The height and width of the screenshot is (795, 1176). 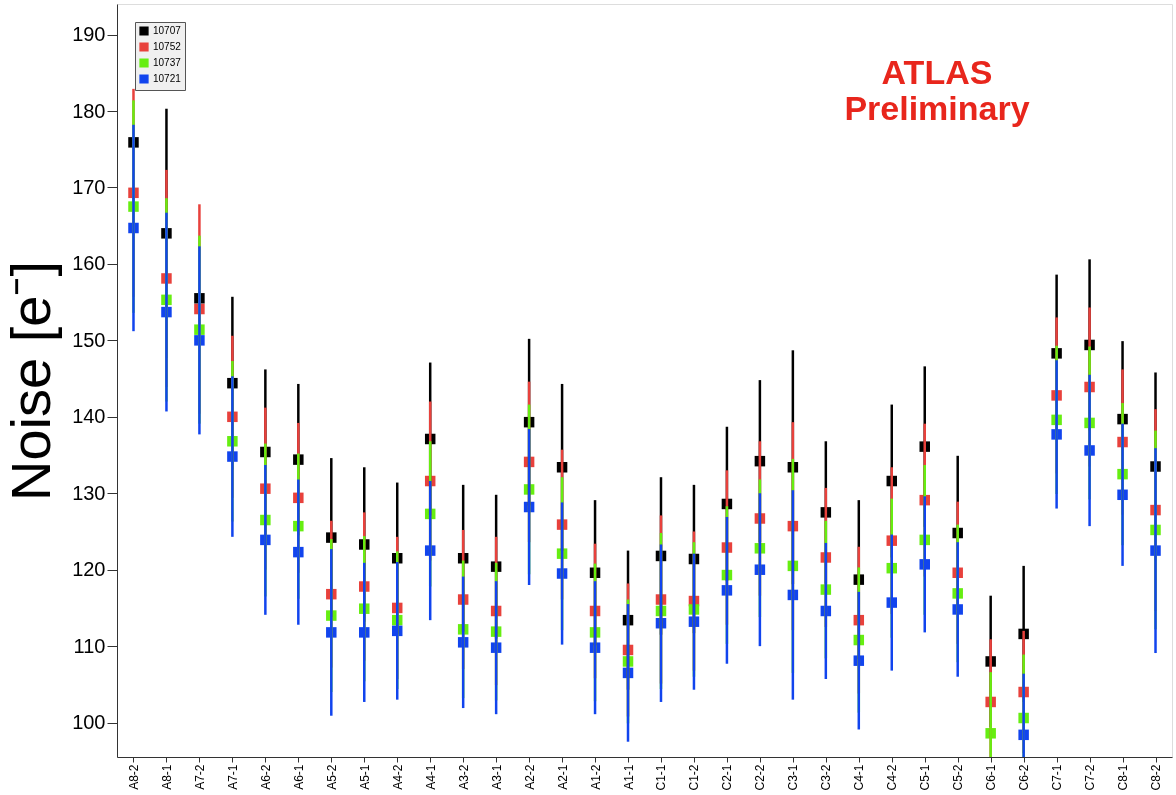 I want to click on x-tick-label: C4-2, so click(x=892, y=777).